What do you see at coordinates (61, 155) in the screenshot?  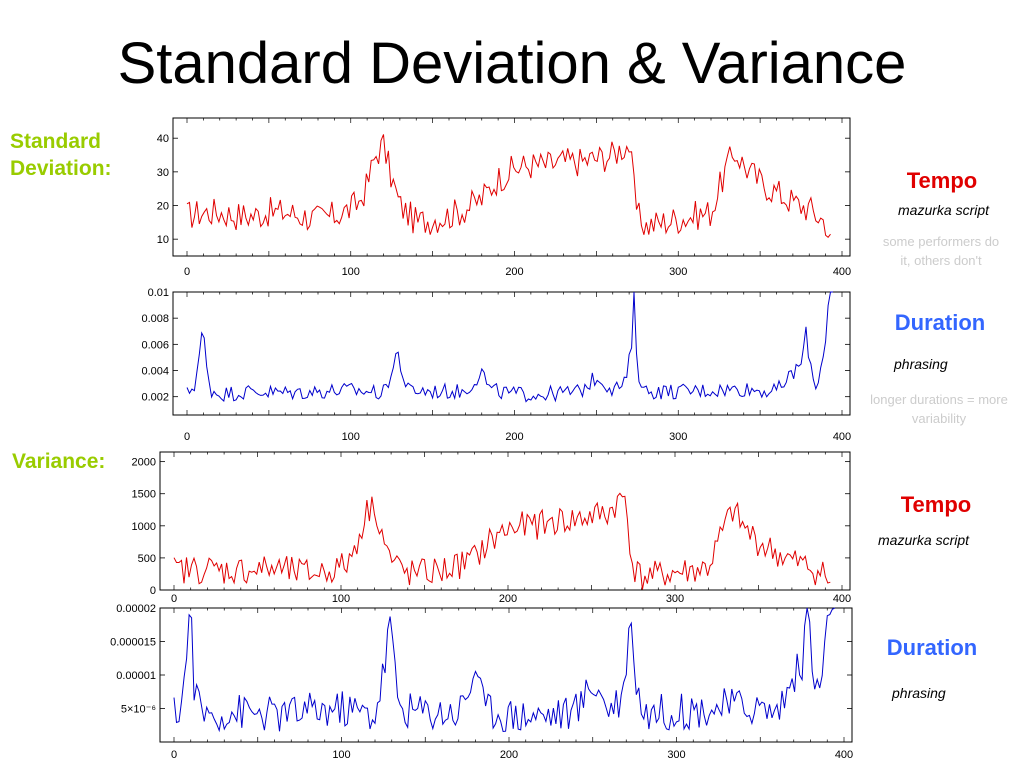 I see `std-deviation-label: Standard Deviation:` at bounding box center [61, 155].